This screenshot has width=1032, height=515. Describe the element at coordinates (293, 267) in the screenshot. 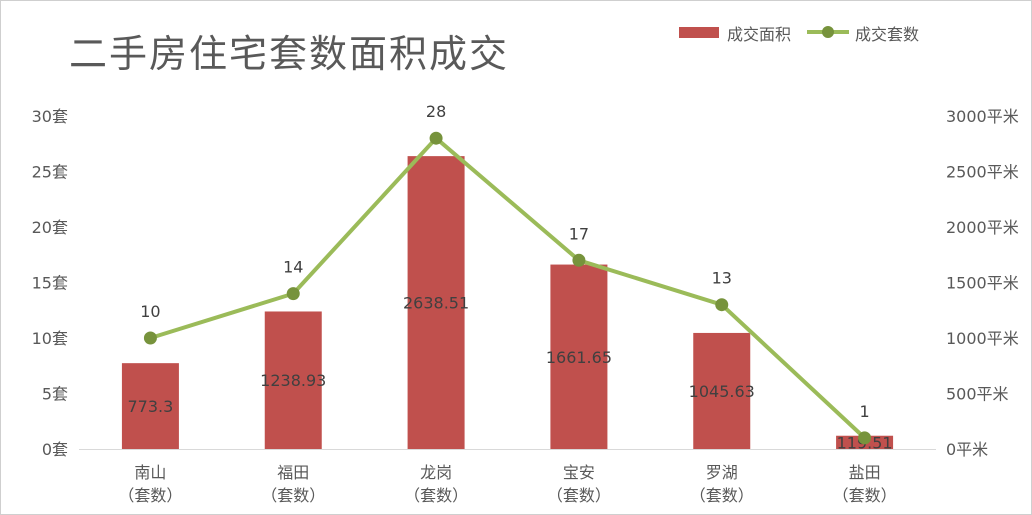

I see `line-value-label: 14` at that location.